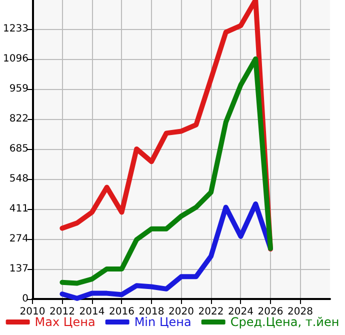 This screenshot has height=335, width=345. I want to click on legend-label: Сред.Цена, т.йен, so click(285, 322).